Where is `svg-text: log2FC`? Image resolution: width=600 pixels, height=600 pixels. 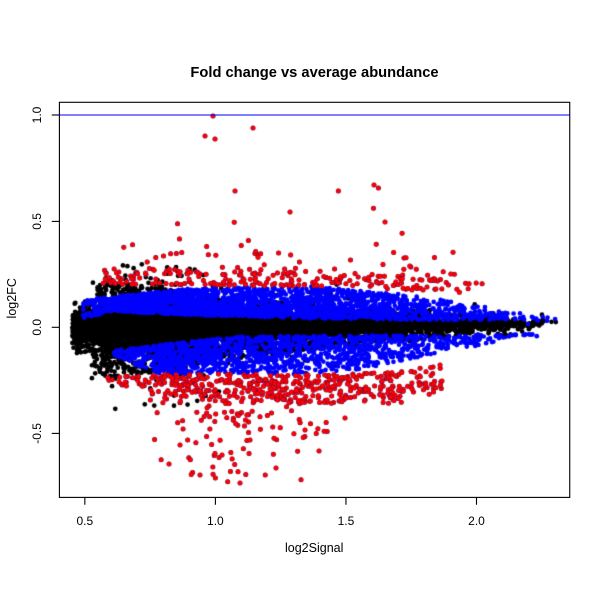 svg-text: log2FC is located at coordinates (12, 298).